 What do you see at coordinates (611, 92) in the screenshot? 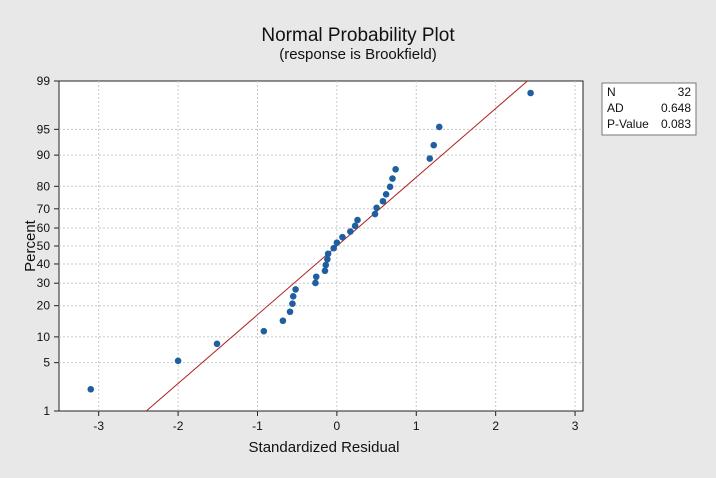
I see `stat-label: N` at bounding box center [611, 92].